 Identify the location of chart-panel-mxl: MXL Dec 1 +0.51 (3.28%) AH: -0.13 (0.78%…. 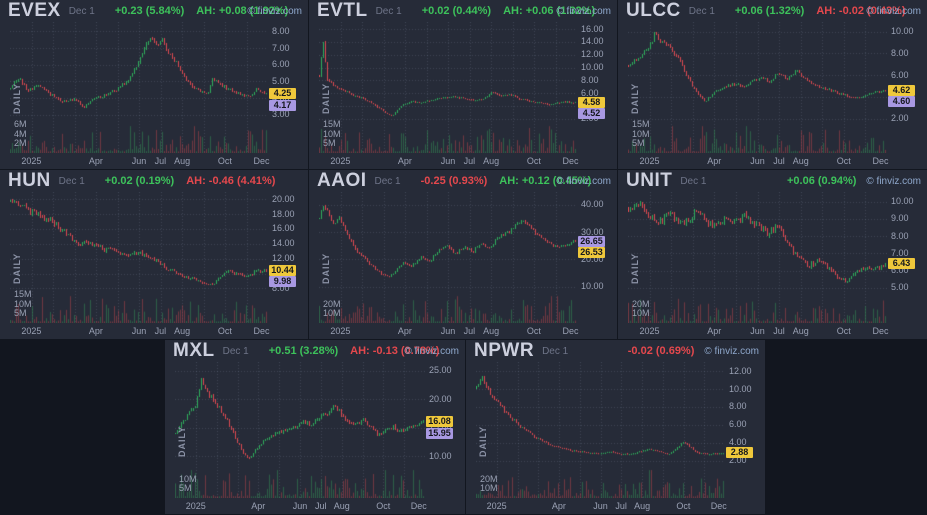
(315, 427).